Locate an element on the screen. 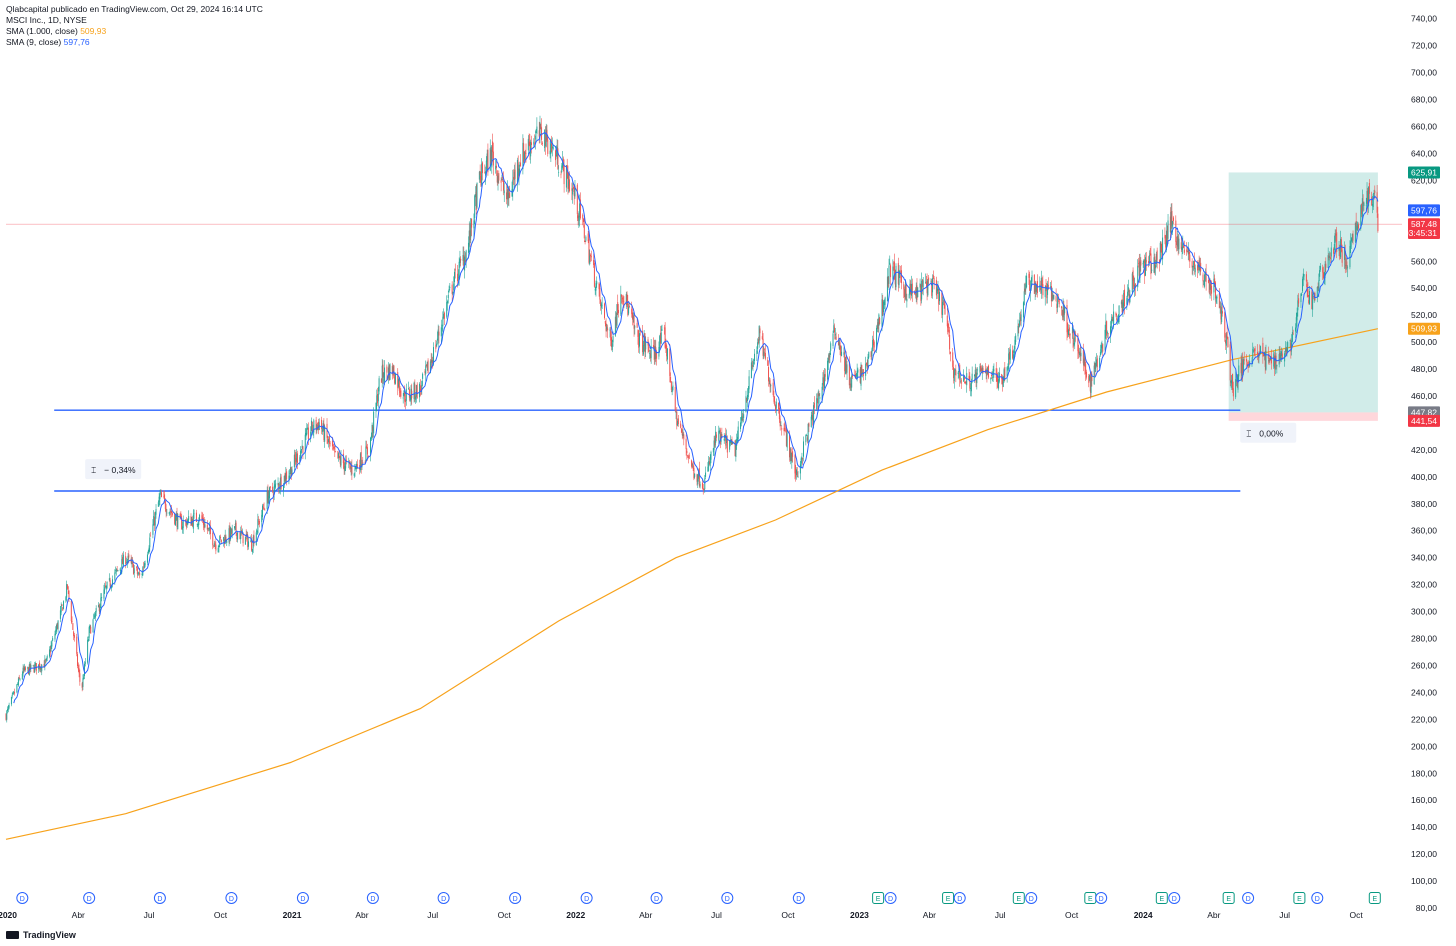  ruler-icon: ⌶ is located at coordinates (93, 470).